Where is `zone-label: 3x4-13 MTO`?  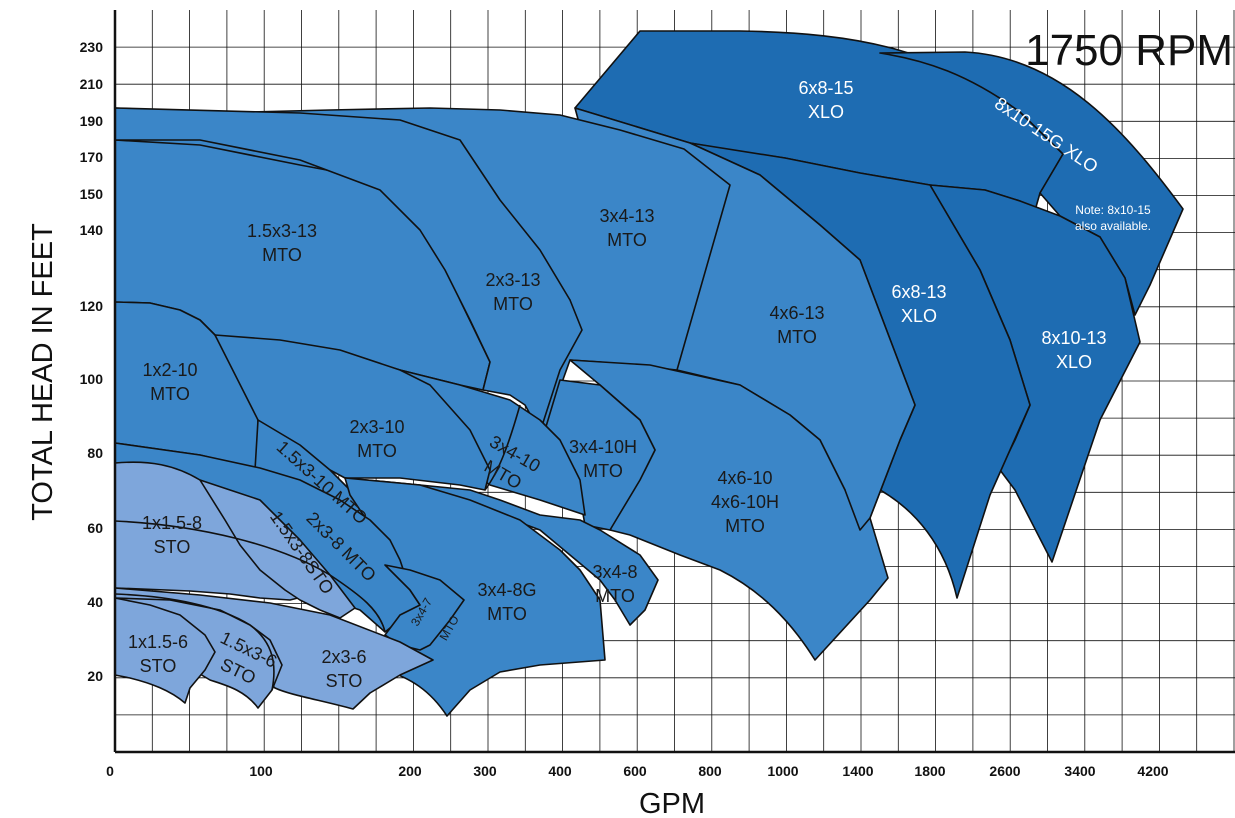
zone-label: 3x4-13 MTO is located at coordinates (626, 228).